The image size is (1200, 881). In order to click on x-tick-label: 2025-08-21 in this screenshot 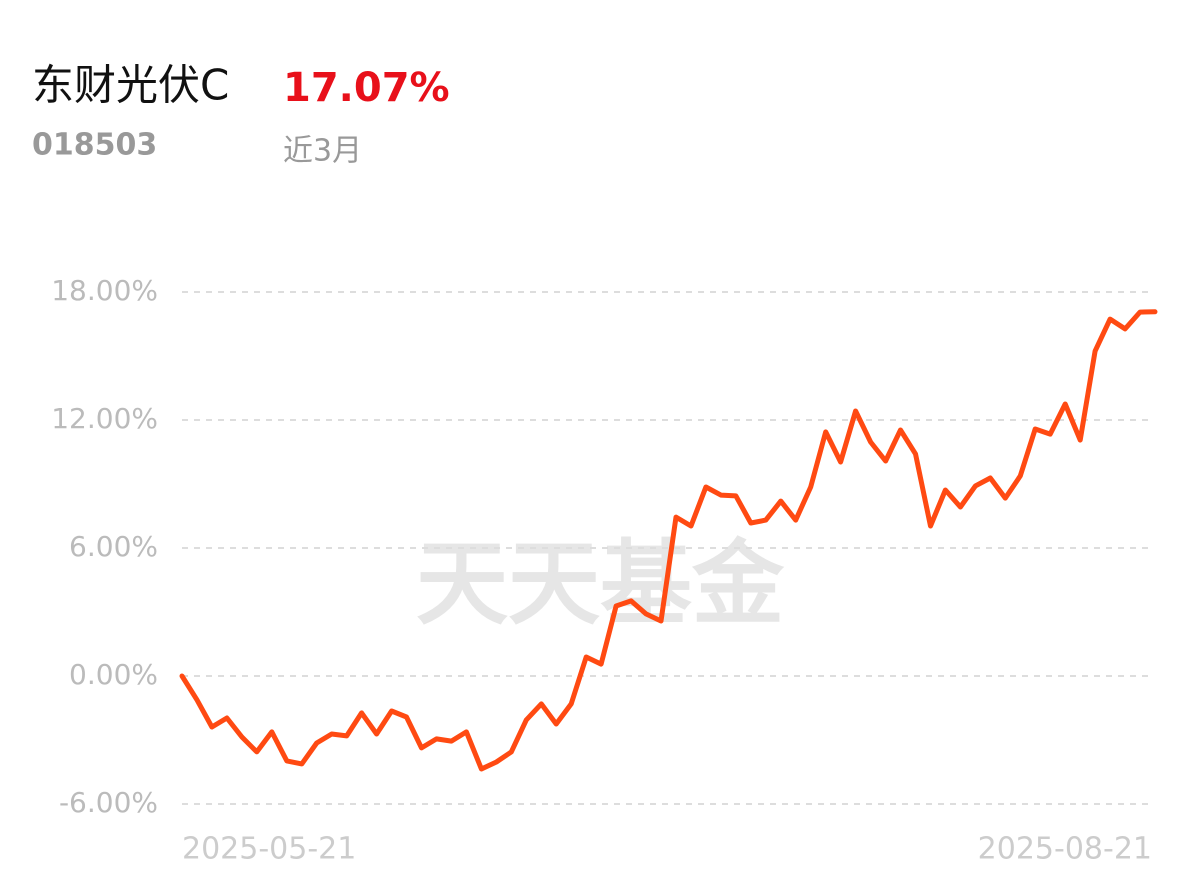, I will do `click(1065, 849)`.